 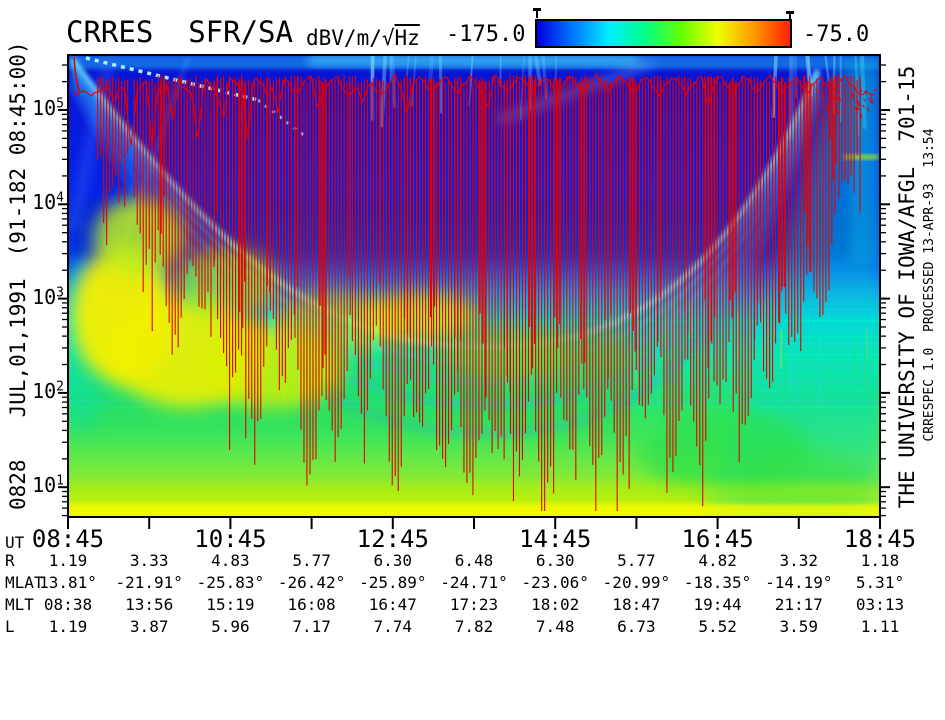 What do you see at coordinates (790, 16) in the screenshot?
I see `colorbar-max-marker-icon` at bounding box center [790, 16].